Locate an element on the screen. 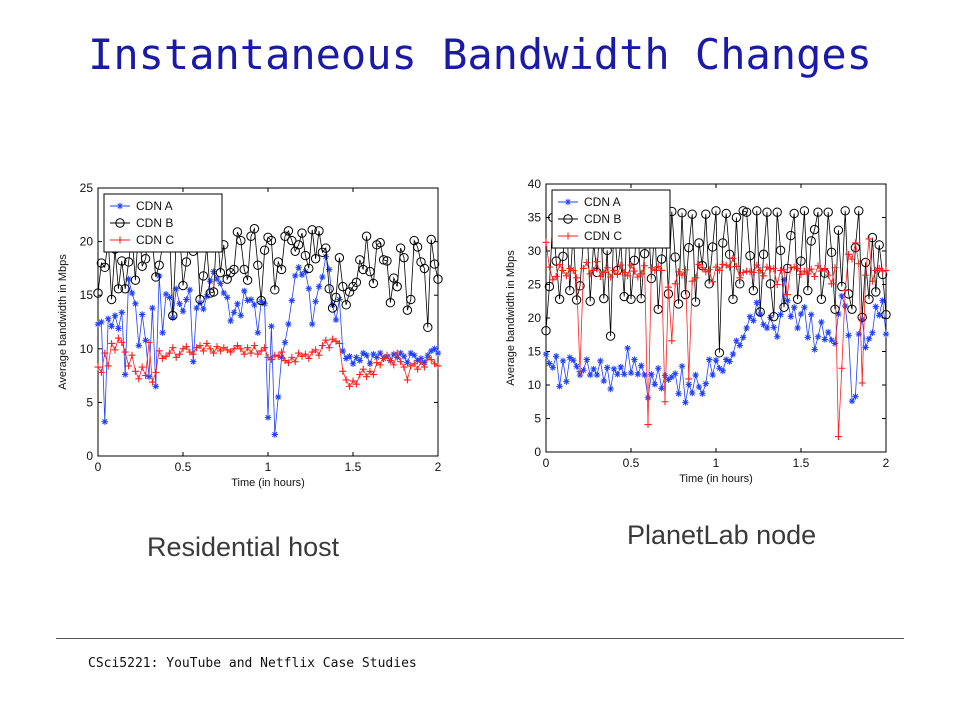 The width and height of the screenshot is (960, 720). y-tick-label: 20 is located at coordinates (87, 242).